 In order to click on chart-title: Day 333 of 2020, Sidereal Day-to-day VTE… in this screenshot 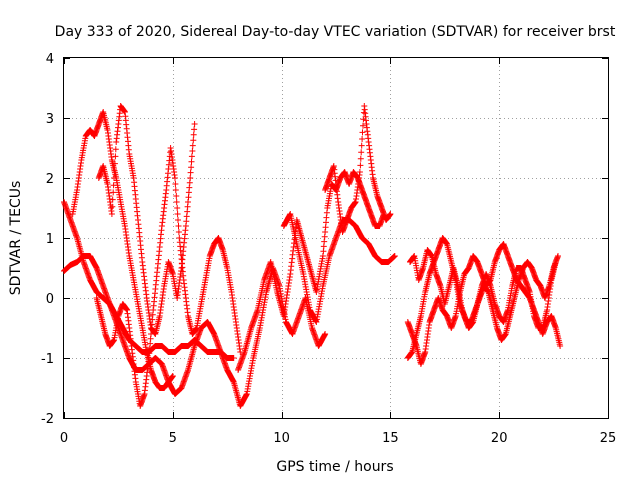, I will do `click(335, 32)`.